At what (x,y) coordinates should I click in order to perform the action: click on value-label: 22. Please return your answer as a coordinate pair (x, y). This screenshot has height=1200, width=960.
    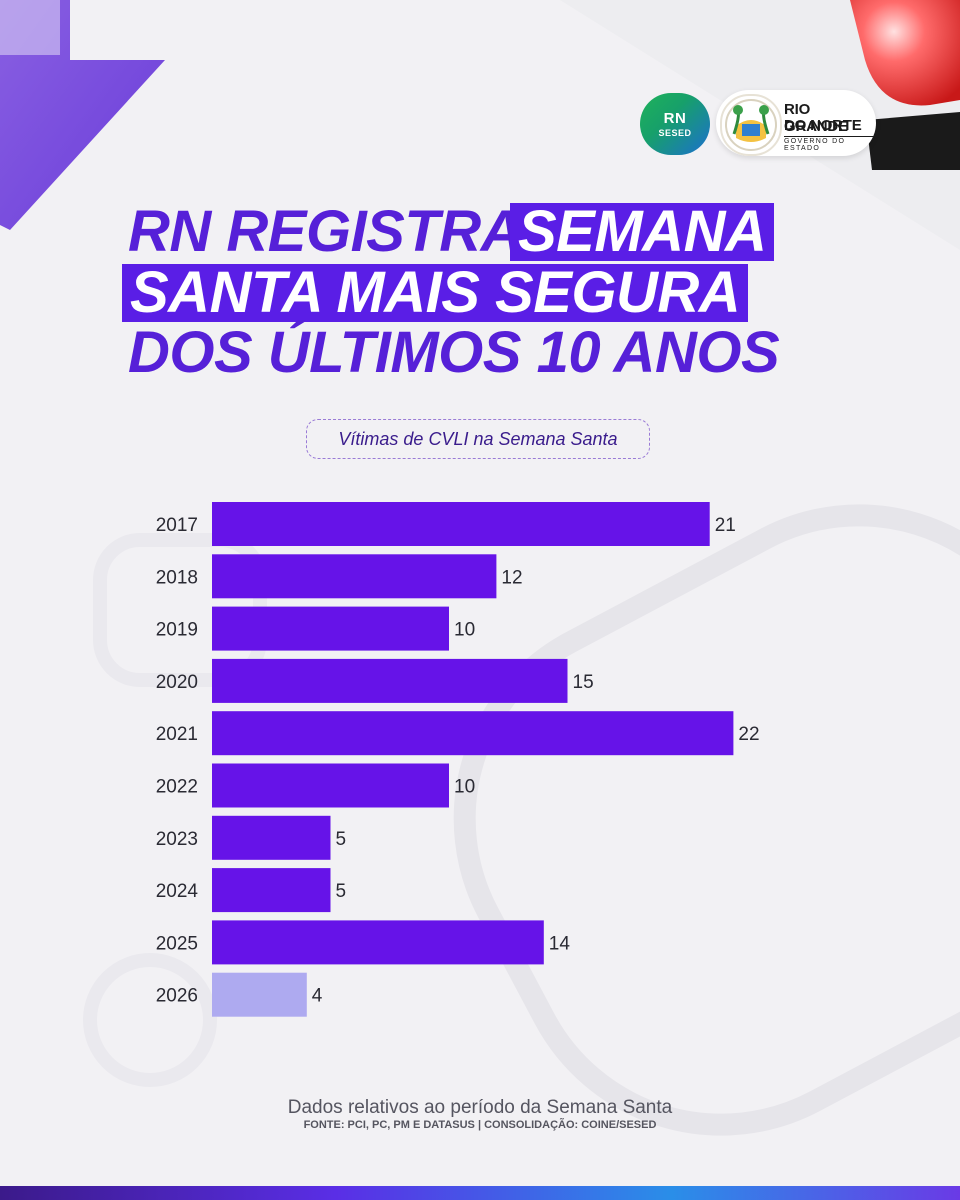
    Looking at the image, I should click on (748, 734).